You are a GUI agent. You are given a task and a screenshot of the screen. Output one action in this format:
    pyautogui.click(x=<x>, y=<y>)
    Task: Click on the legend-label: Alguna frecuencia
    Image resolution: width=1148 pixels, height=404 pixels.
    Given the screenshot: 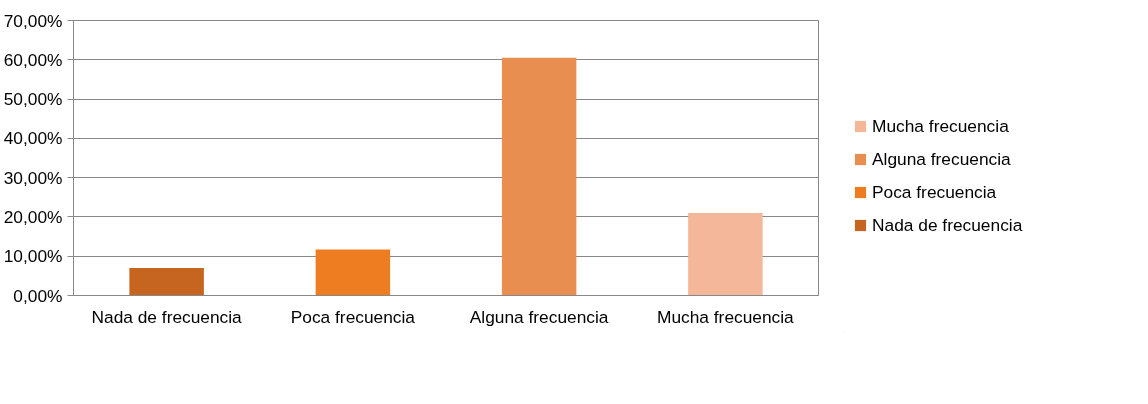 What is the action you would take?
    pyautogui.click(x=941, y=159)
    